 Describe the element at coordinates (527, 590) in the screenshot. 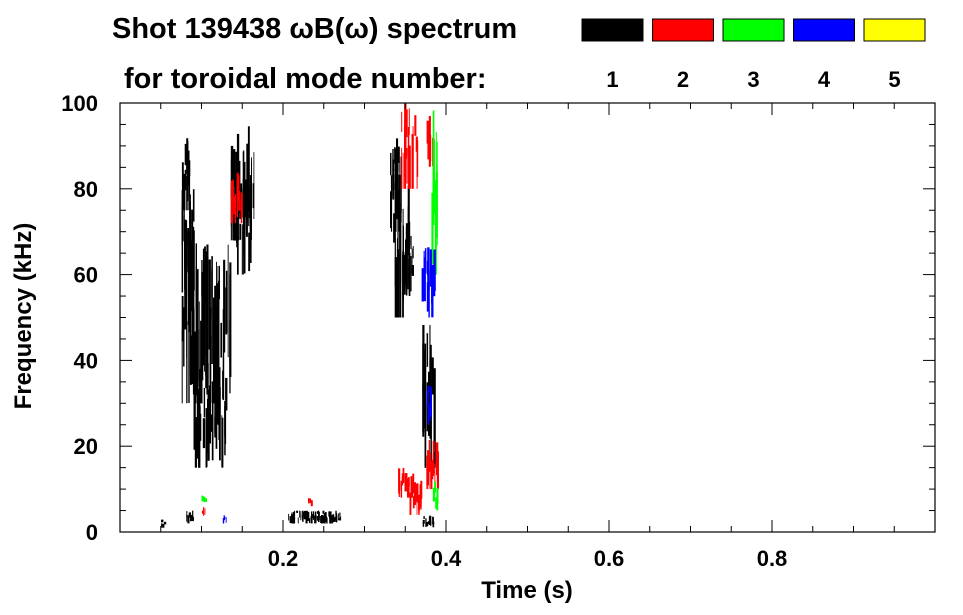

I see `x-axis-label: Time (s)` at that location.